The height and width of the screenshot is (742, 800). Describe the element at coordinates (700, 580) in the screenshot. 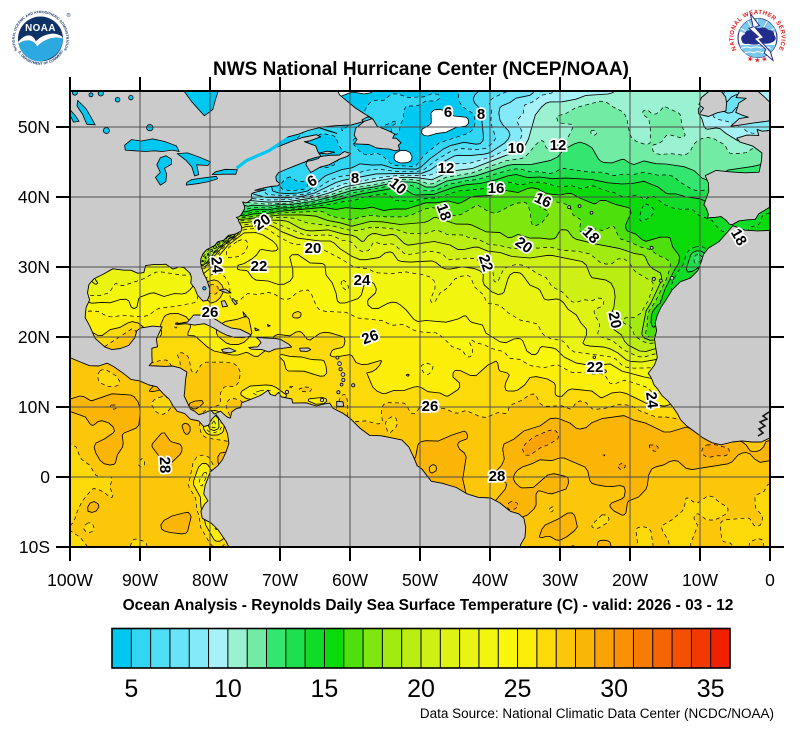

I see `lon-tick-label: 10W` at that location.